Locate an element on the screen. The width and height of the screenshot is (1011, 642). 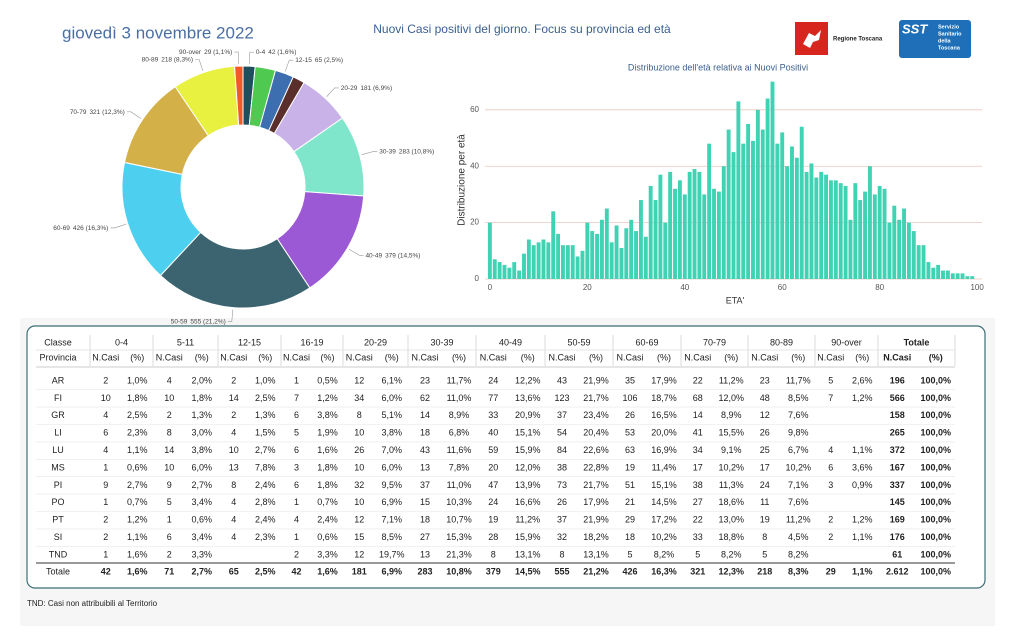
table-cell: 1,0% is located at coordinates (265, 380).